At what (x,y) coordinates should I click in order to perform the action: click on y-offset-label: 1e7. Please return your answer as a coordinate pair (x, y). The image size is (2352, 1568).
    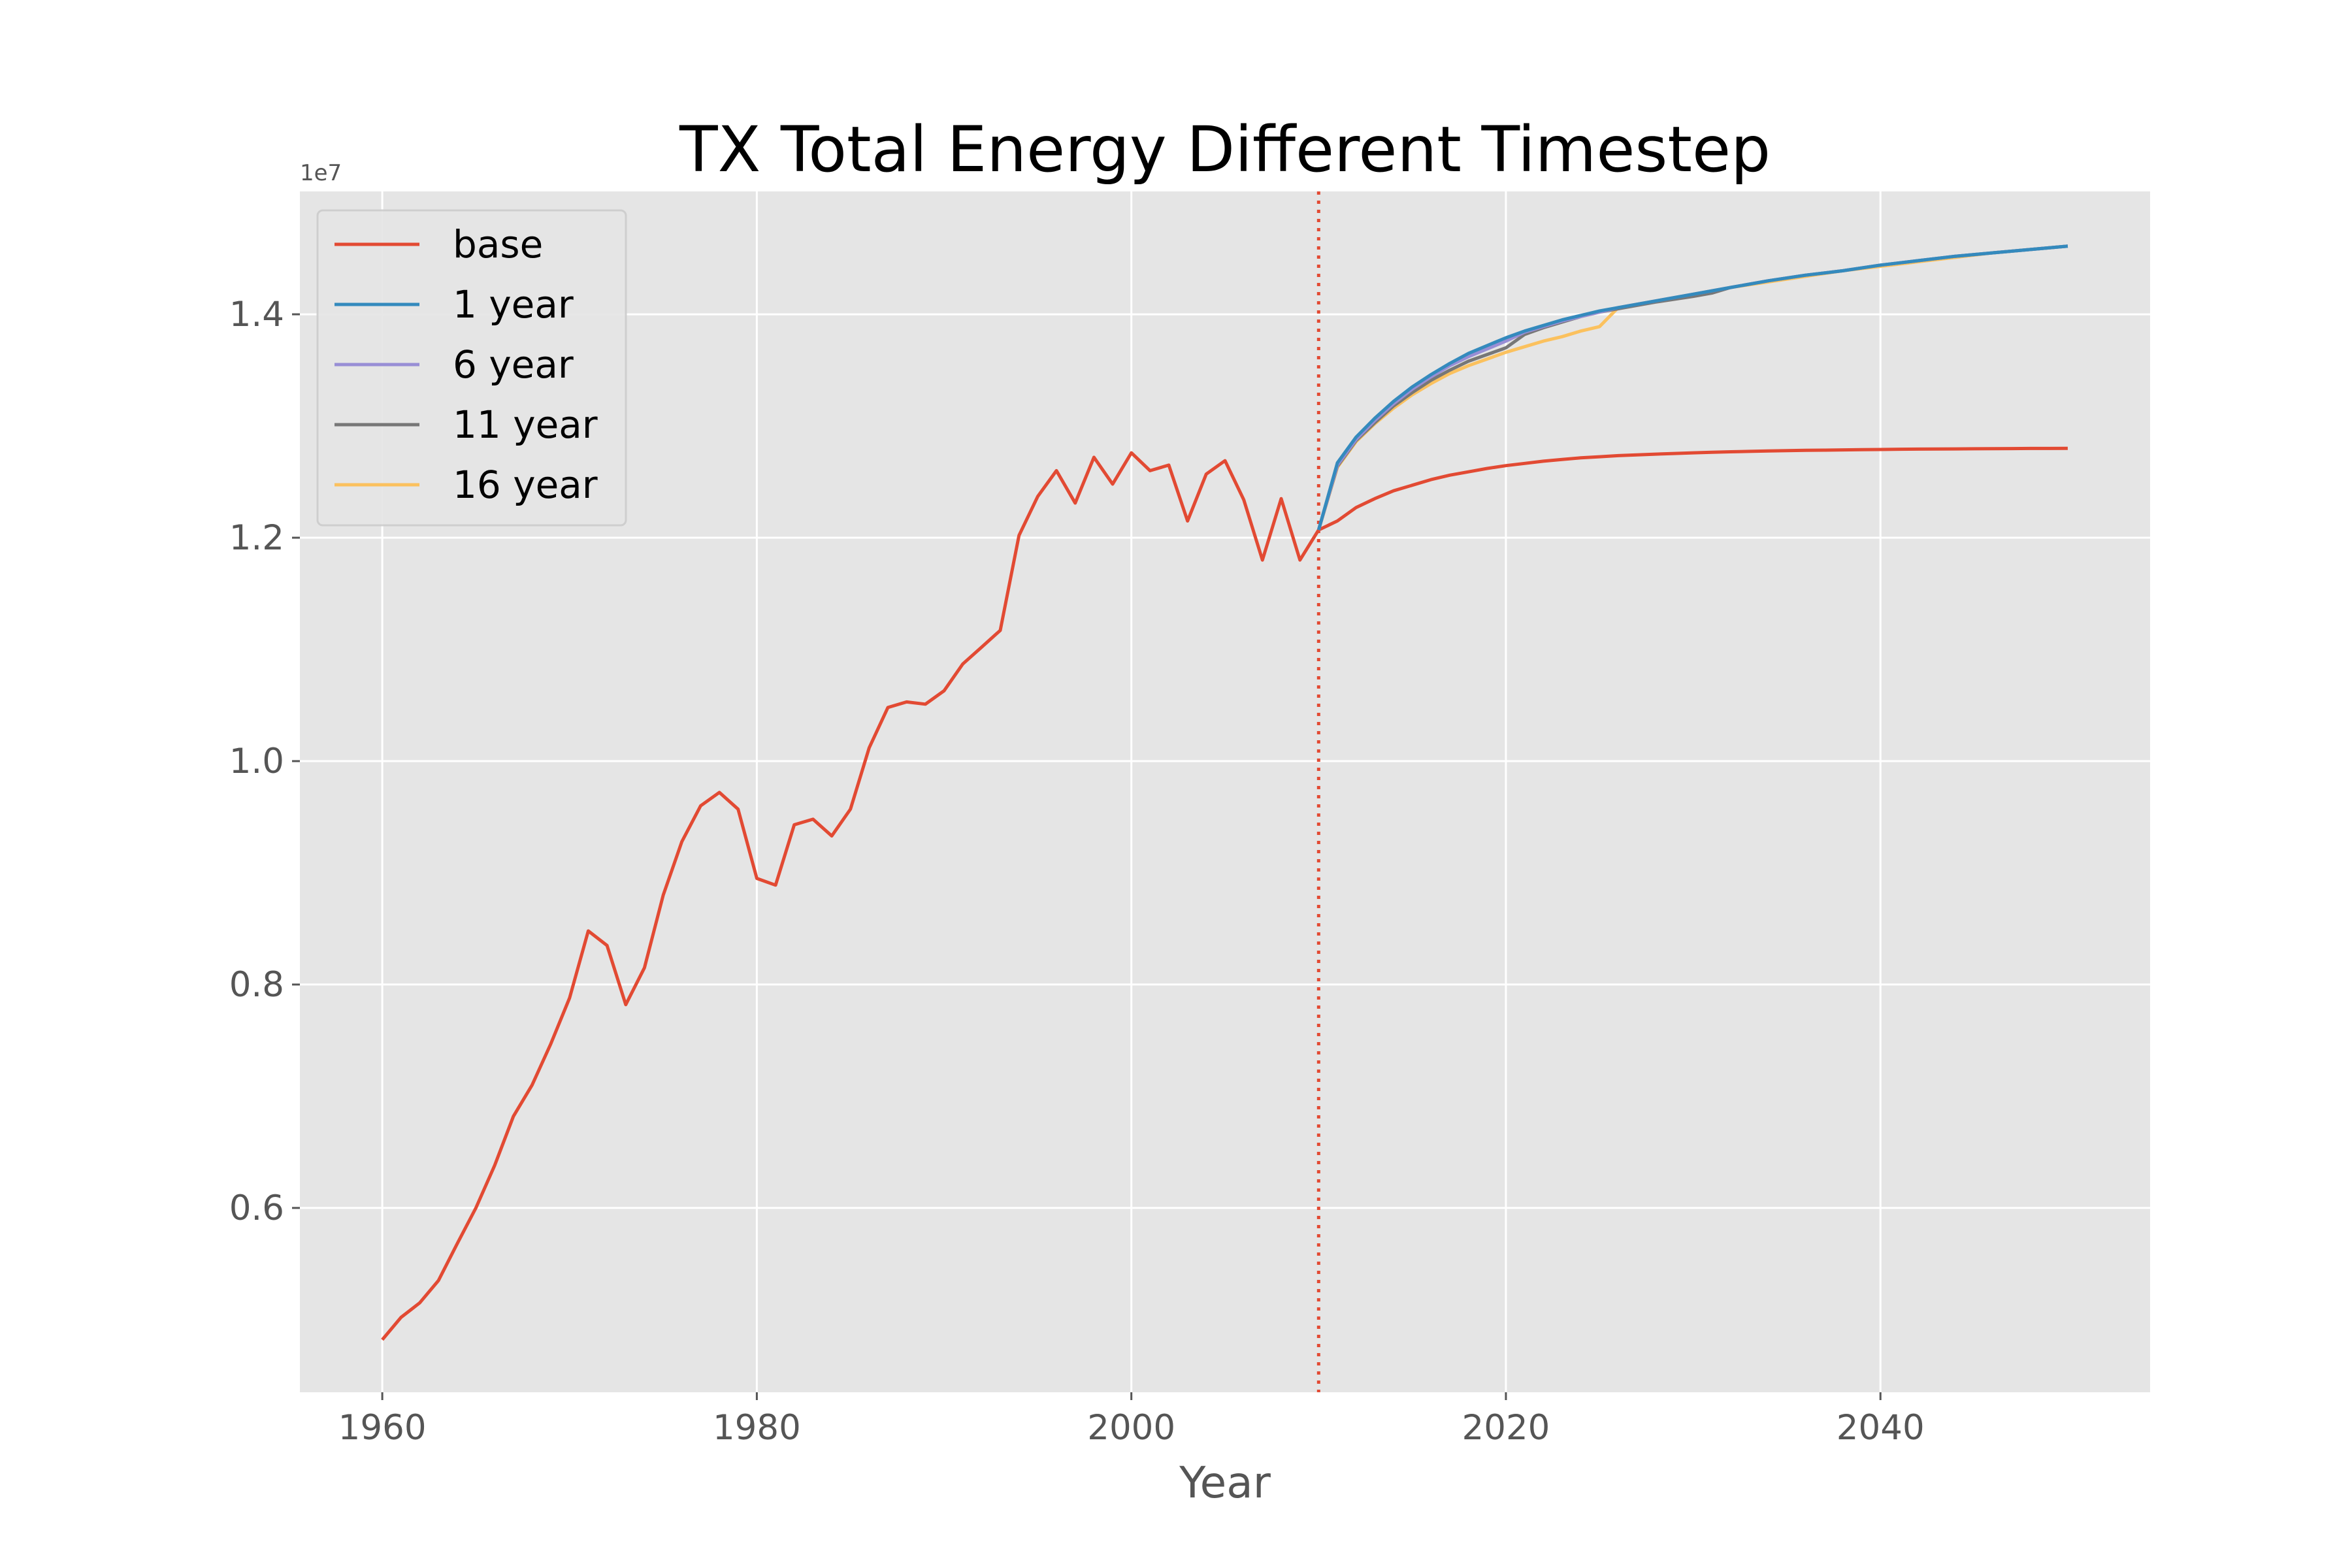
    Looking at the image, I should click on (321, 173).